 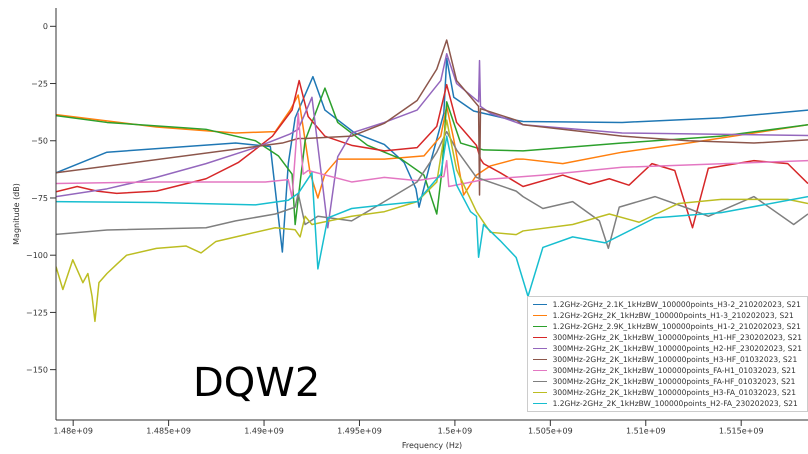 What do you see at coordinates (550, 431) in the screenshot?
I see `x-tick-label: 1.505e+09` at bounding box center [550, 431].